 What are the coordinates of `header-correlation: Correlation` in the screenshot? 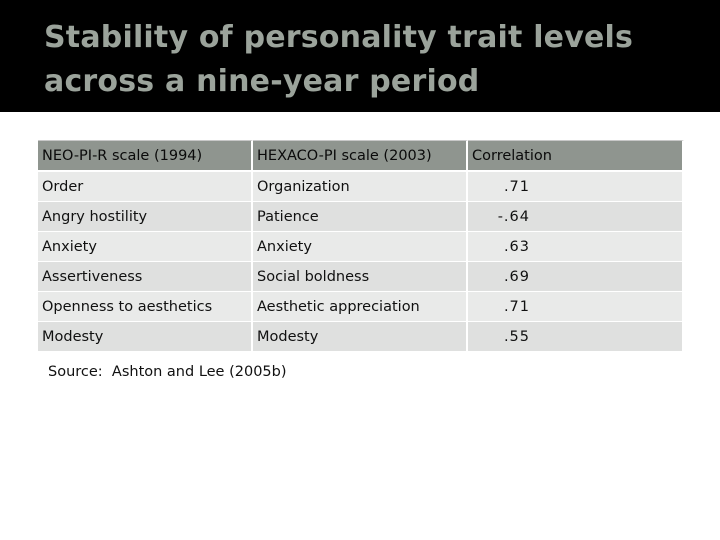 It's located at (576, 156).